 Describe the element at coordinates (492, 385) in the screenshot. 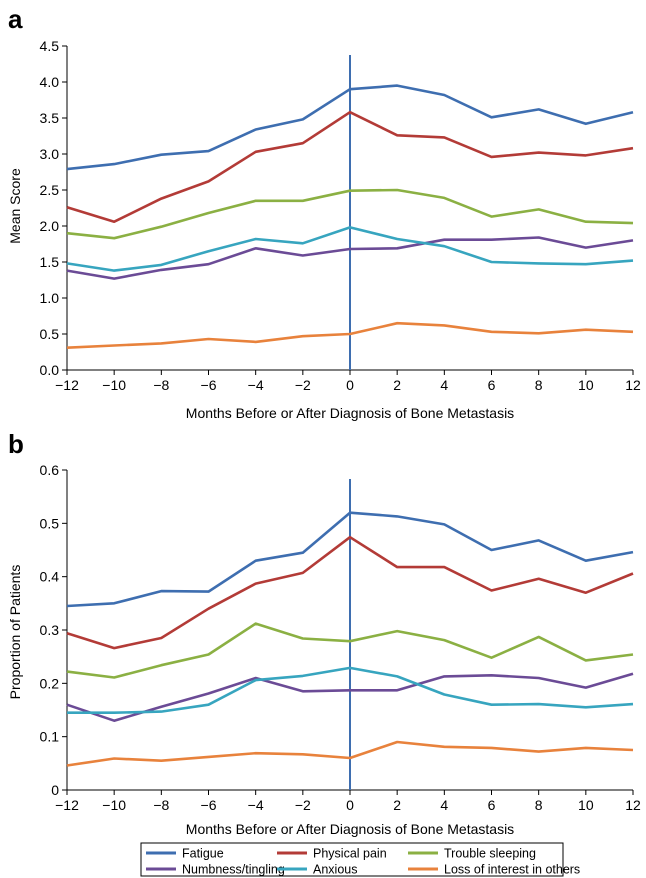

I see `panel-a-x-tick-label: 6` at that location.